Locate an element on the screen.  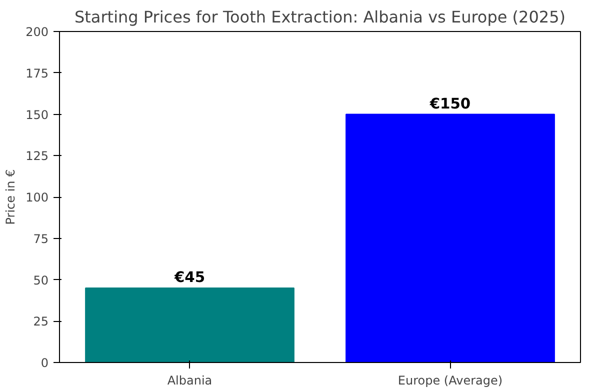
y-tick-label: 75 is located at coordinates (41, 239).